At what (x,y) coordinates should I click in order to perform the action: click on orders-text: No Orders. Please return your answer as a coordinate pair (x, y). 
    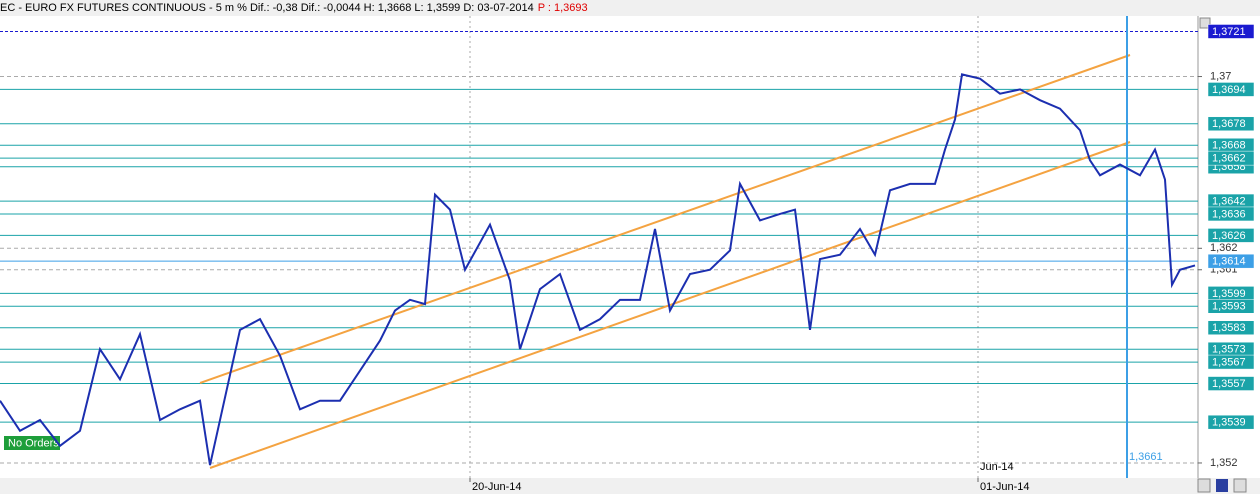
    Looking at the image, I should click on (33, 443).